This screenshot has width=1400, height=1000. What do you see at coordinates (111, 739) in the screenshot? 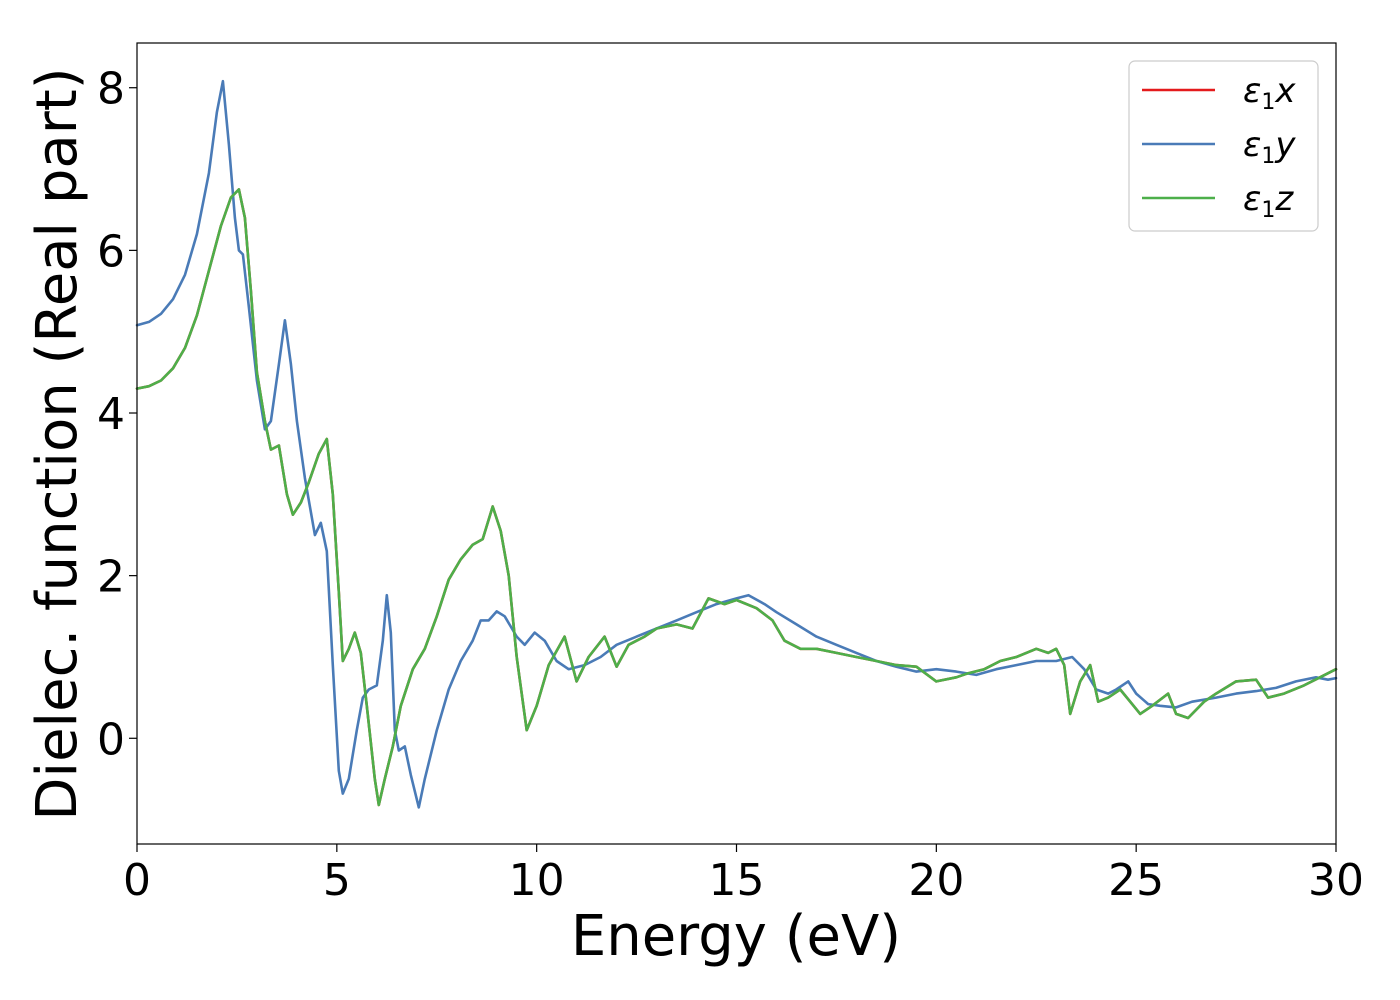
I see `y-tick-label: 0` at bounding box center [111, 739].